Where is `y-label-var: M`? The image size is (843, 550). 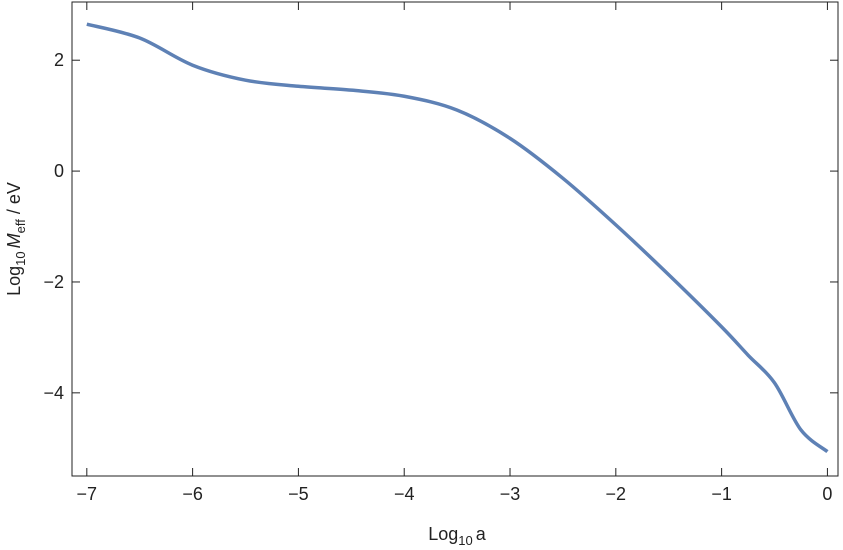 y-label-var: M is located at coordinates (14, 240).